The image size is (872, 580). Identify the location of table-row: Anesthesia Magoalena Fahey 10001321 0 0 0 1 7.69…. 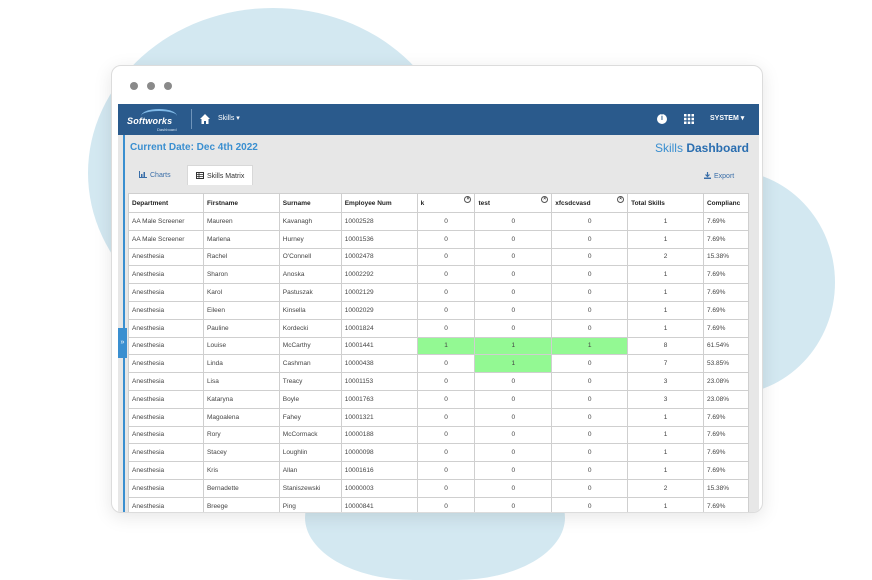
(438, 417).